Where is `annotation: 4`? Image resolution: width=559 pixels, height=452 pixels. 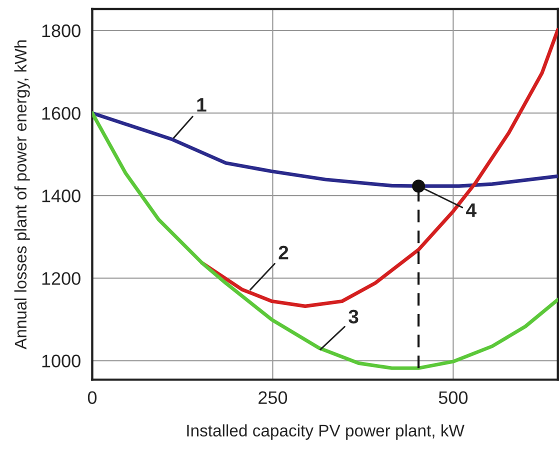 annotation: 4 is located at coordinates (471, 210).